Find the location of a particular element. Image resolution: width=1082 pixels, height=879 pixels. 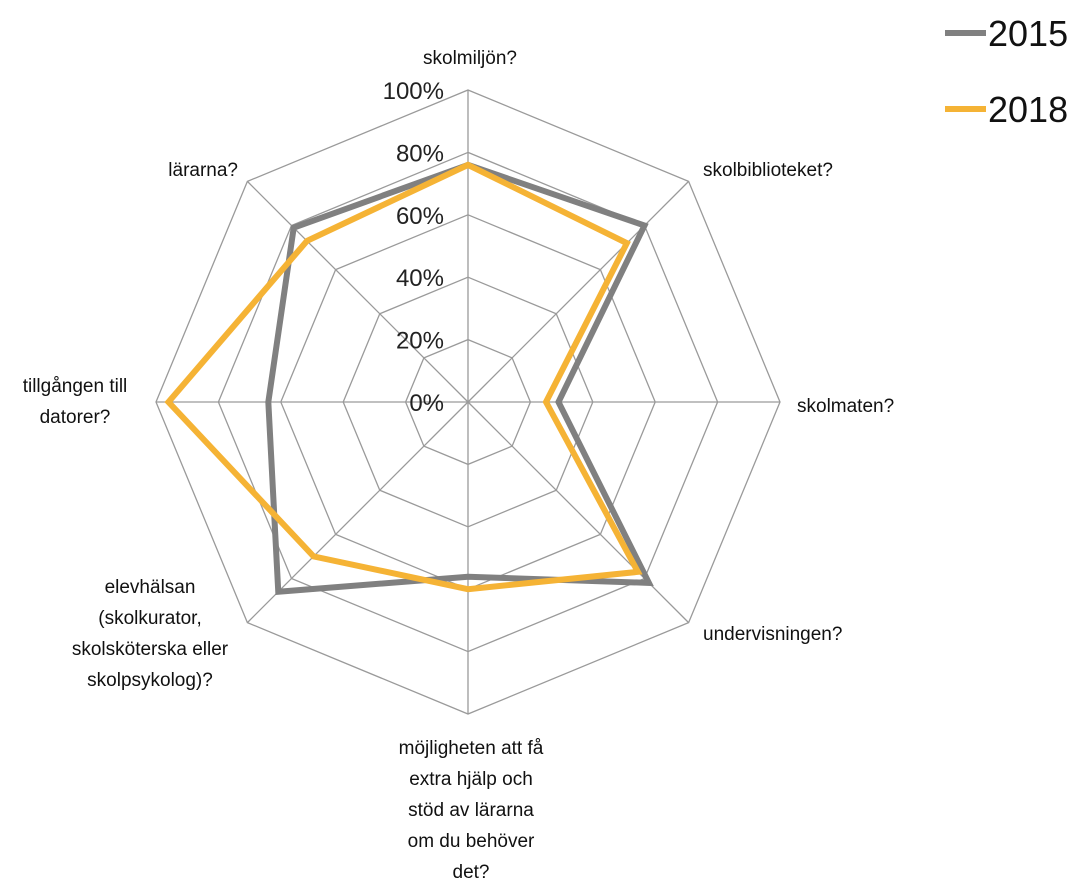

category-label: lärarna? is located at coordinates (203, 170).